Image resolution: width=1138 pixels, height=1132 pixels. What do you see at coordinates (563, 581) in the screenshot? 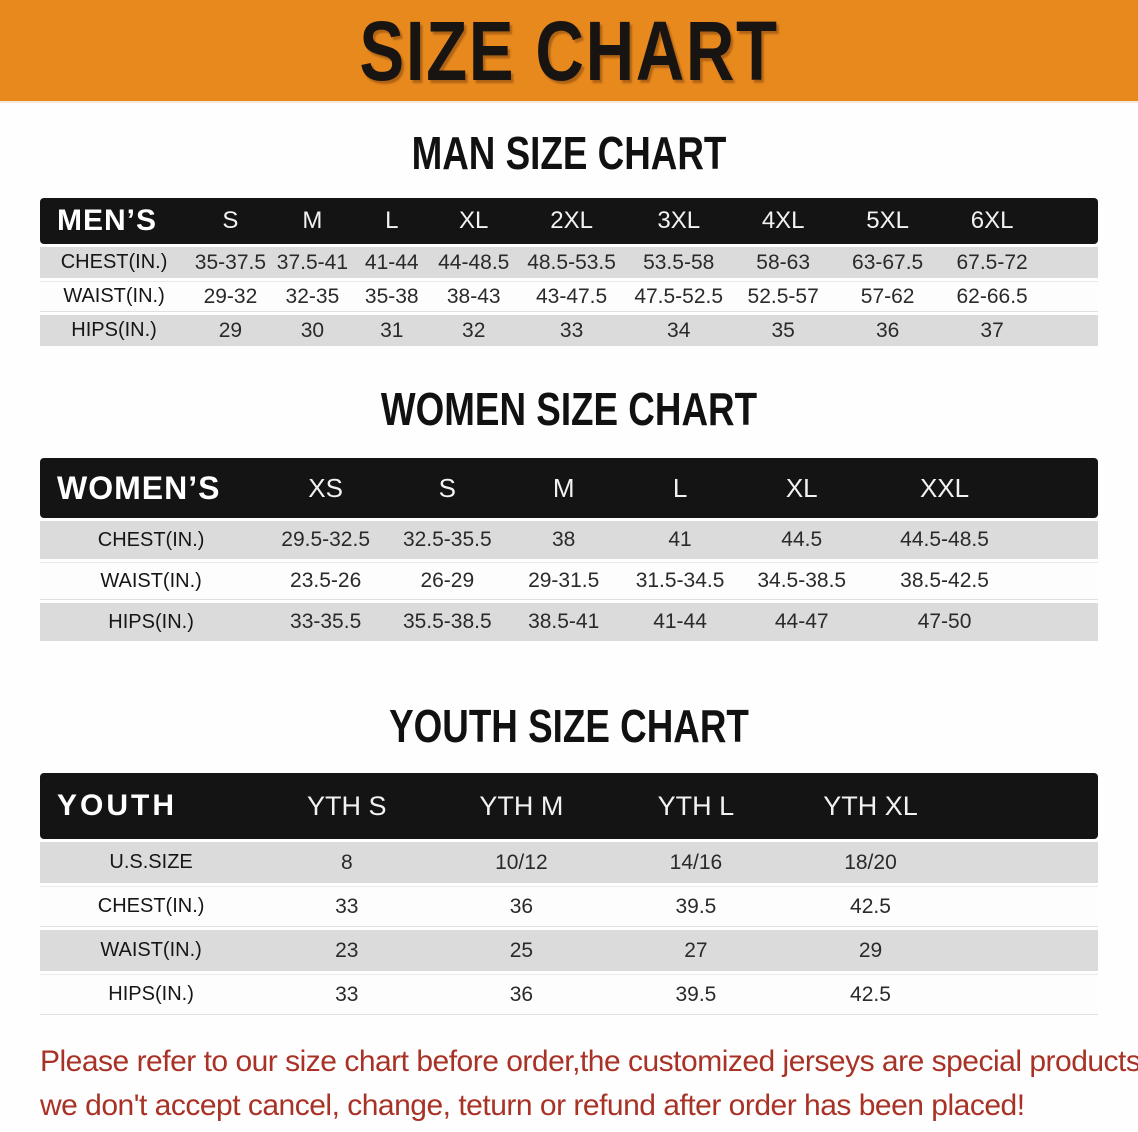
I see `cell-value: 29-31.5` at bounding box center [563, 581].